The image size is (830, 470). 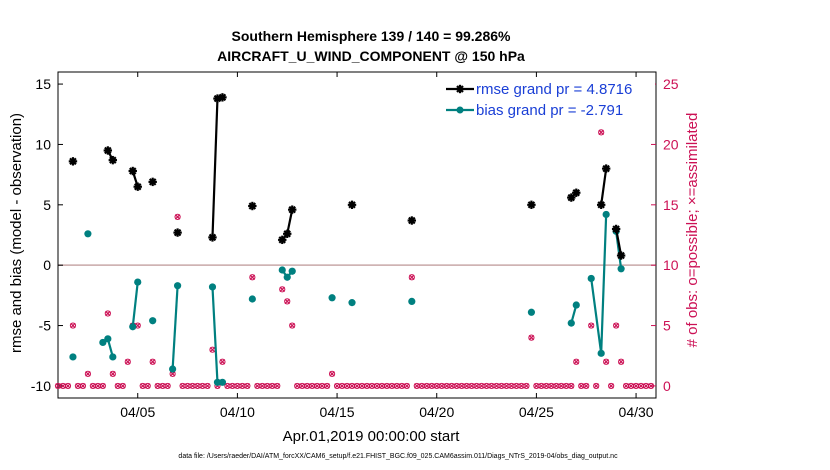 I want to click on x-tick-label: 04/20, so click(x=436, y=412).